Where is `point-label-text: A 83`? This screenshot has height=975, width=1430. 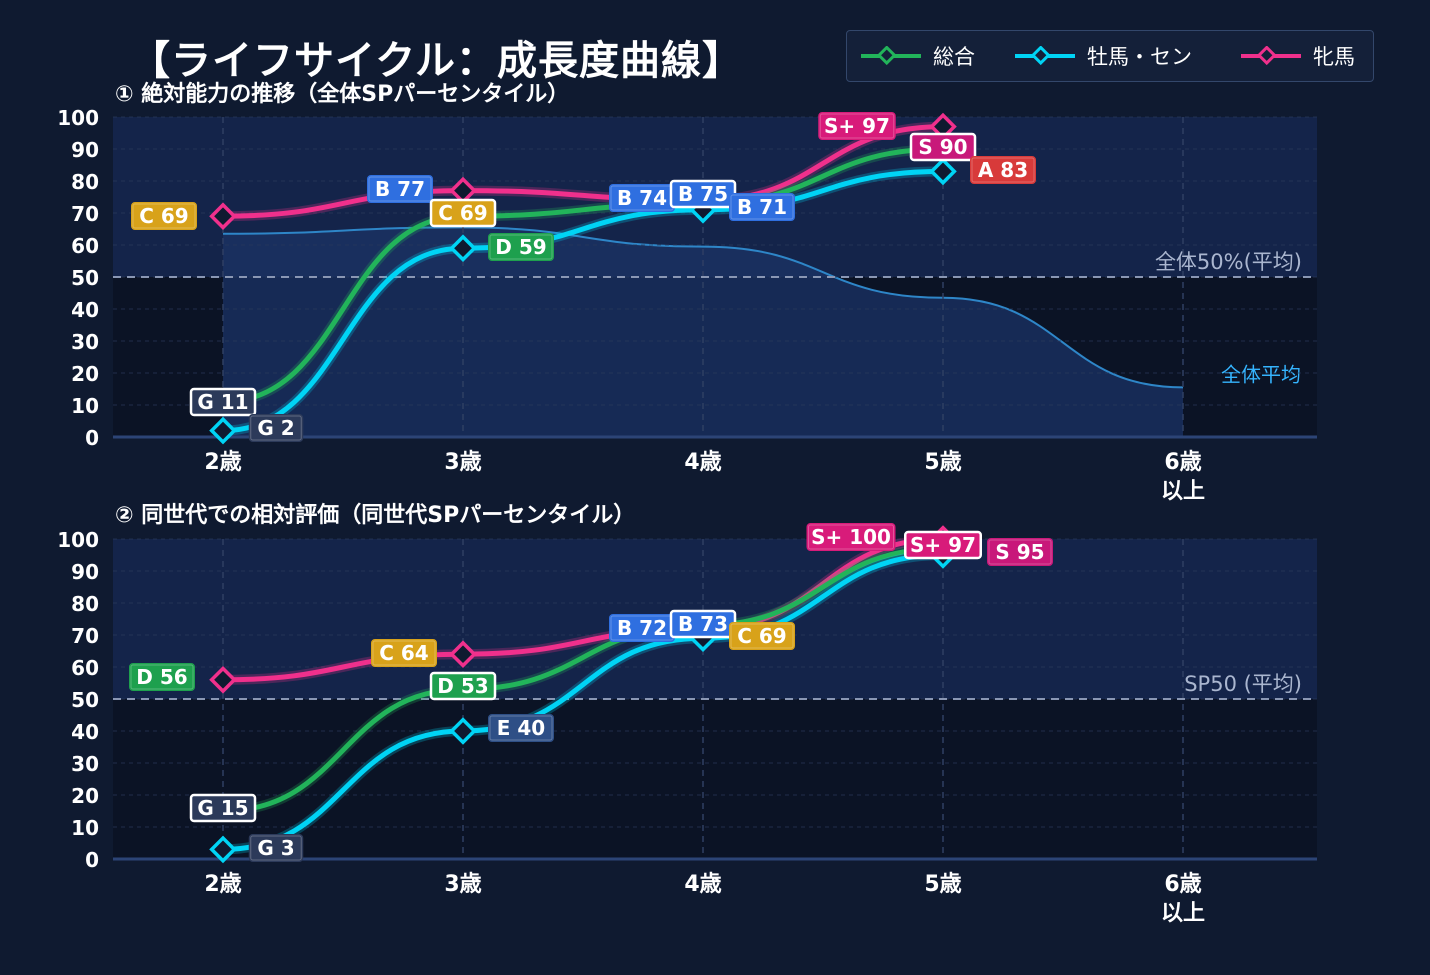
point-label-text: A 83 is located at coordinates (1003, 170).